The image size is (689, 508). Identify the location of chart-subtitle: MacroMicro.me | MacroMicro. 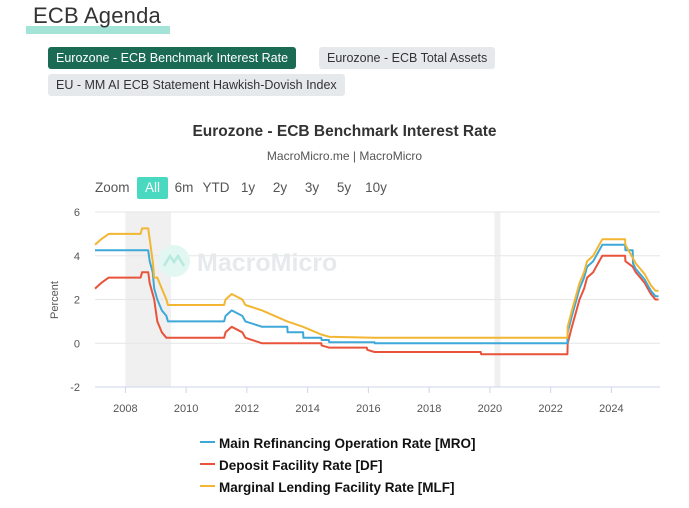
(344, 156).